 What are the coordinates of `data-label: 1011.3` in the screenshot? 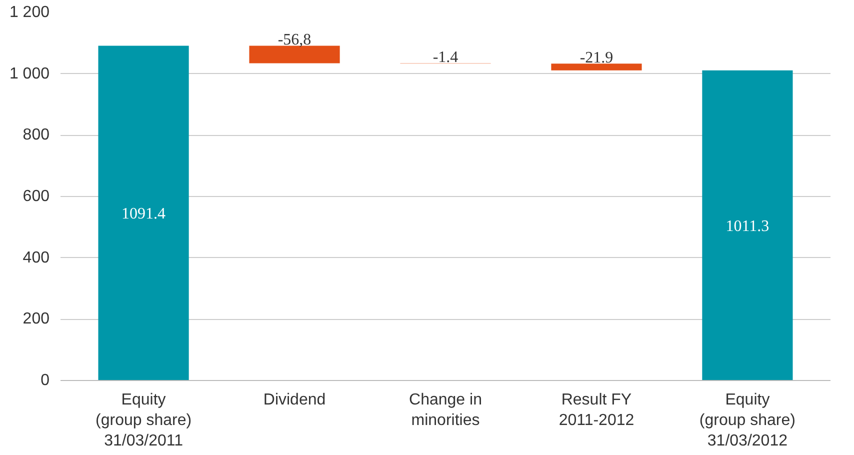 It's located at (748, 226).